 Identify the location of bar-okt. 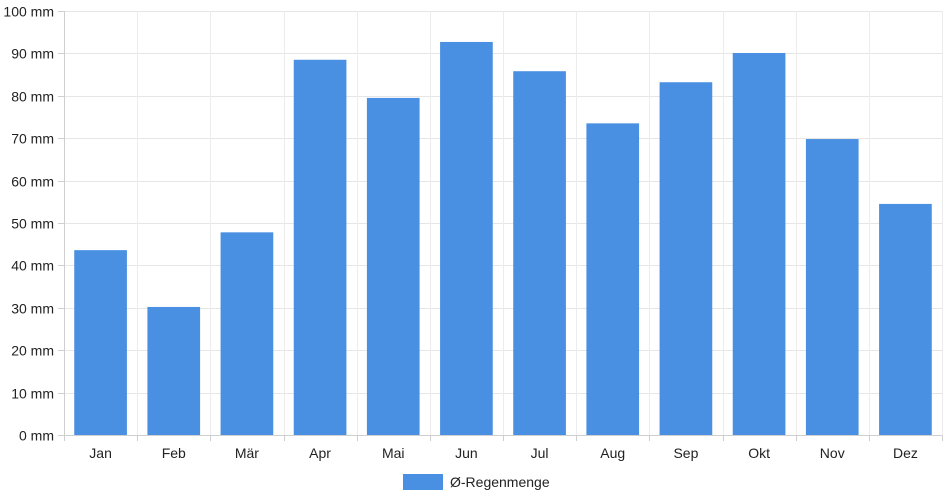
(759, 243).